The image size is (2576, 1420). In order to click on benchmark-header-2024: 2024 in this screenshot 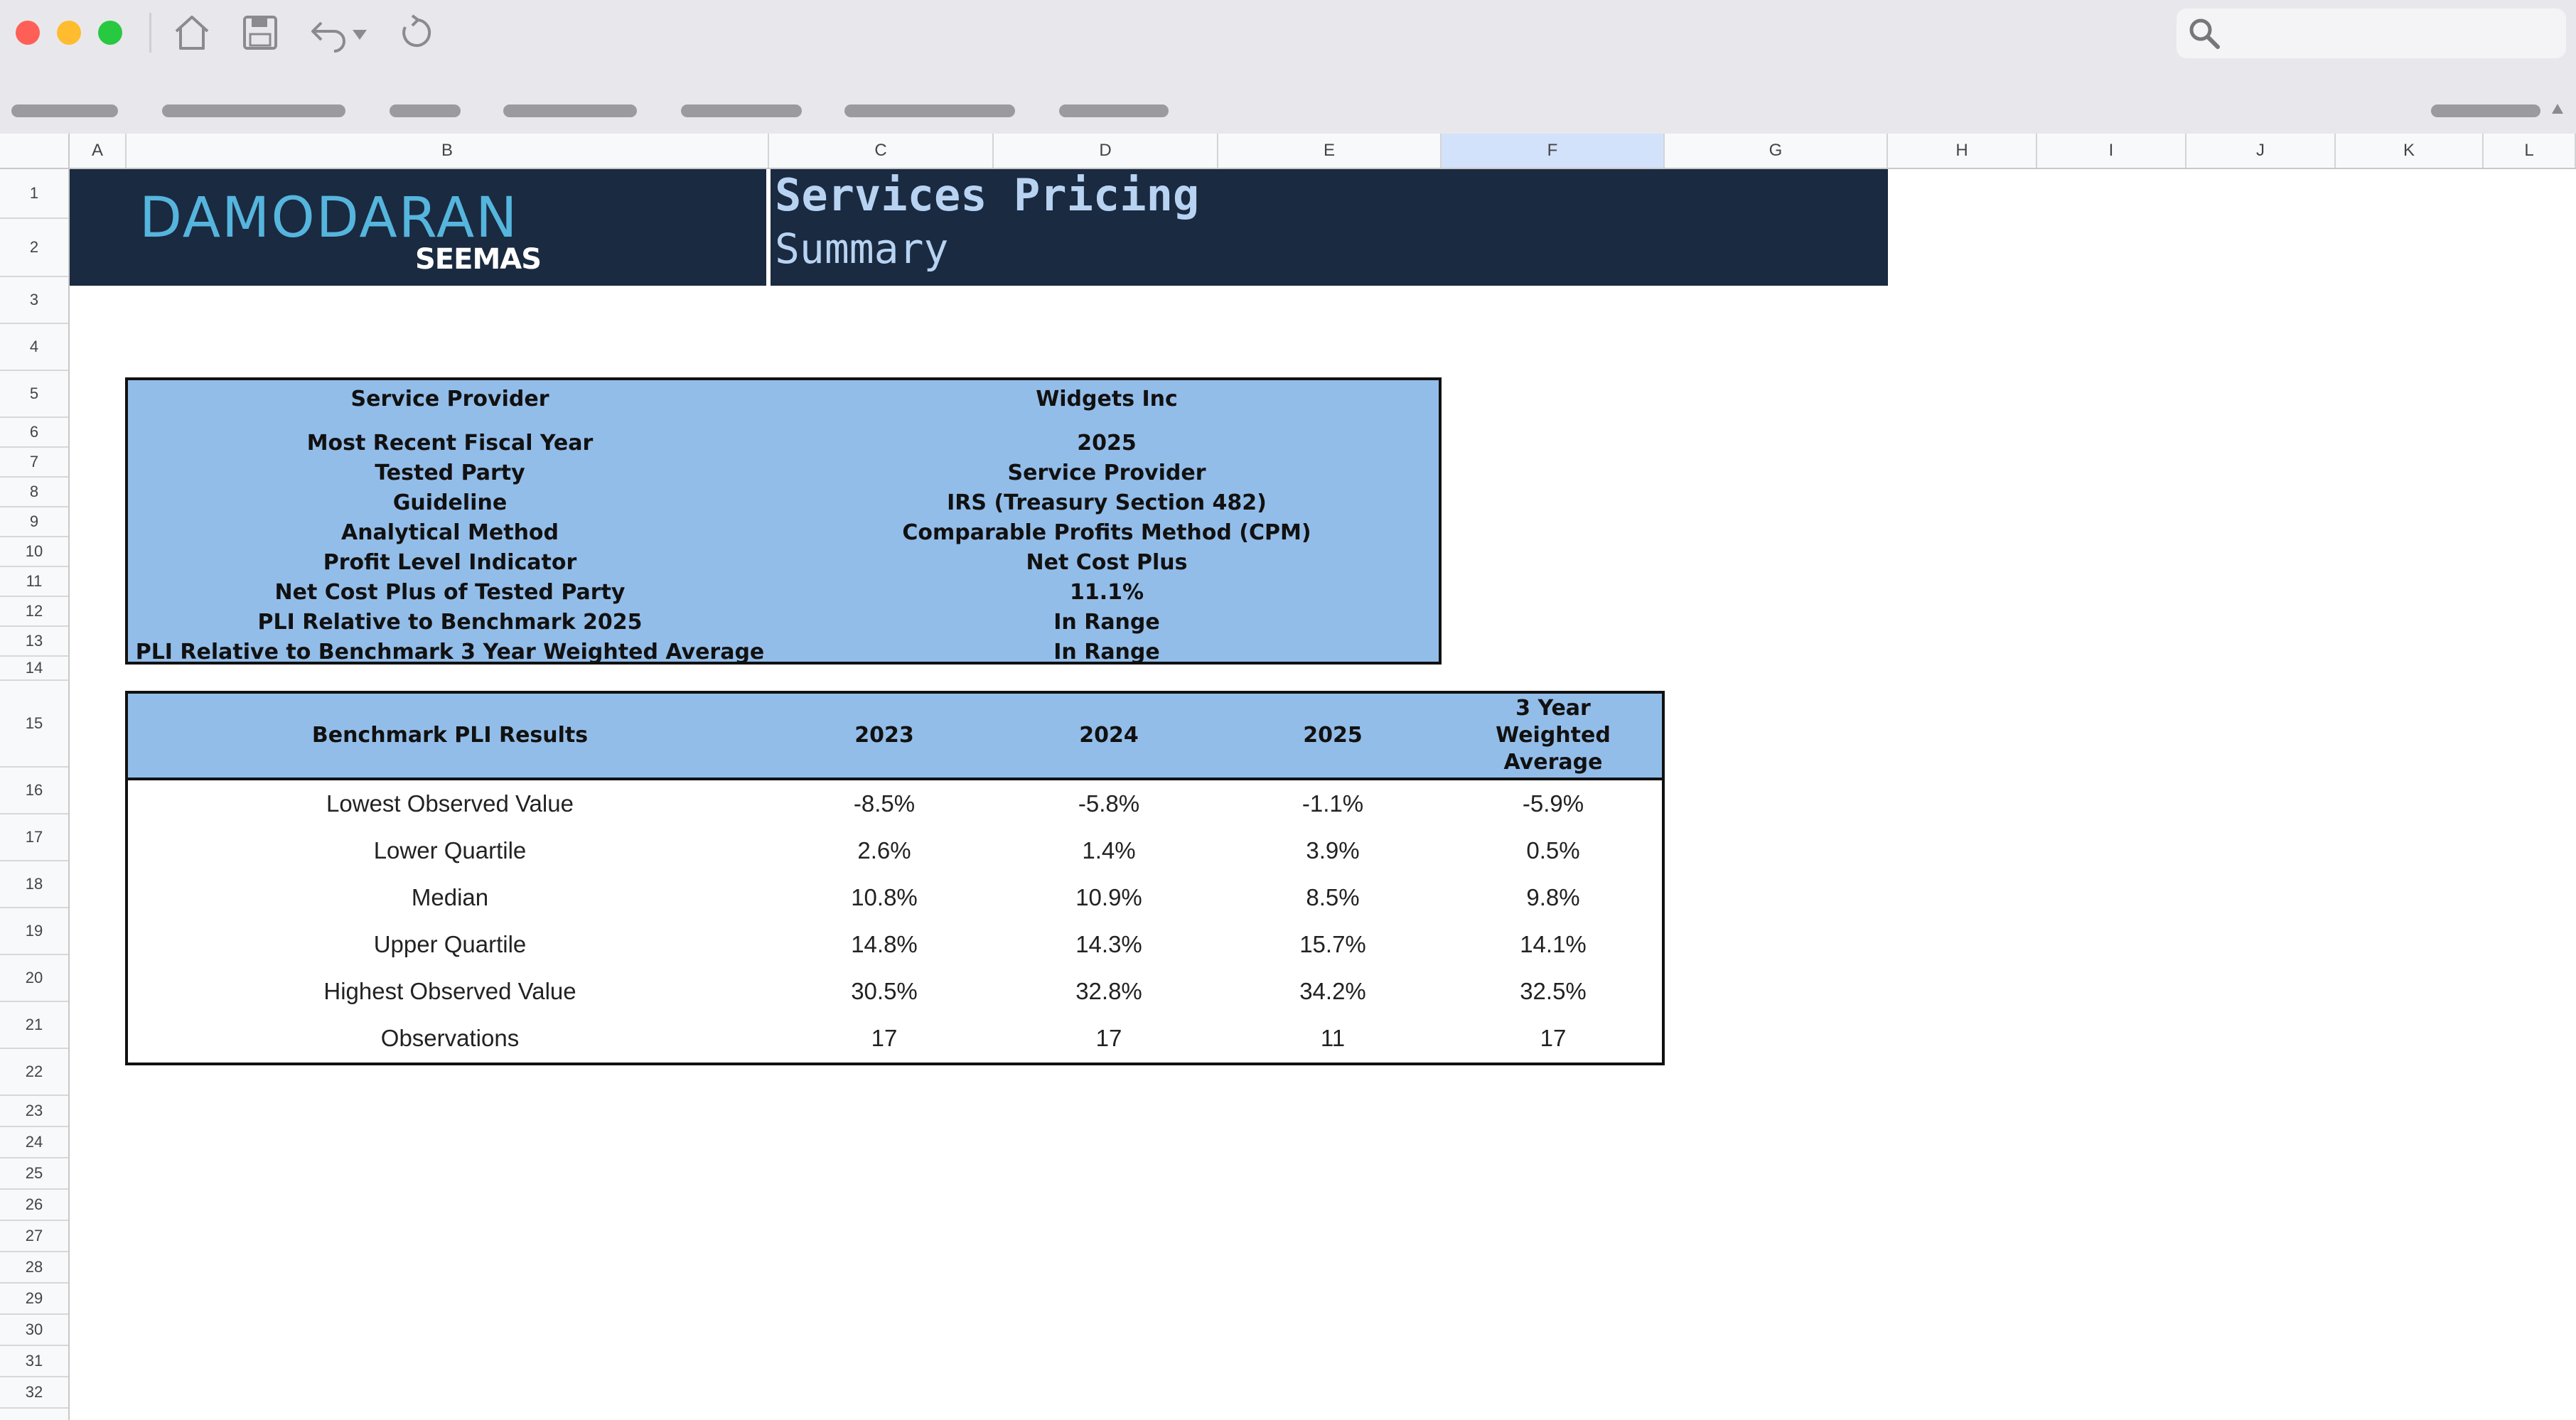, I will do `click(1109, 735)`.